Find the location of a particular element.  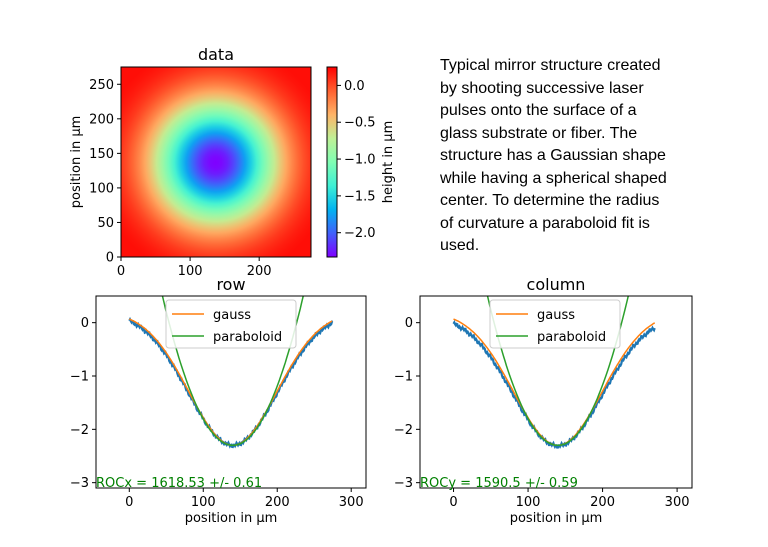

column-x-tick-label: 200 is located at coordinates (602, 502).